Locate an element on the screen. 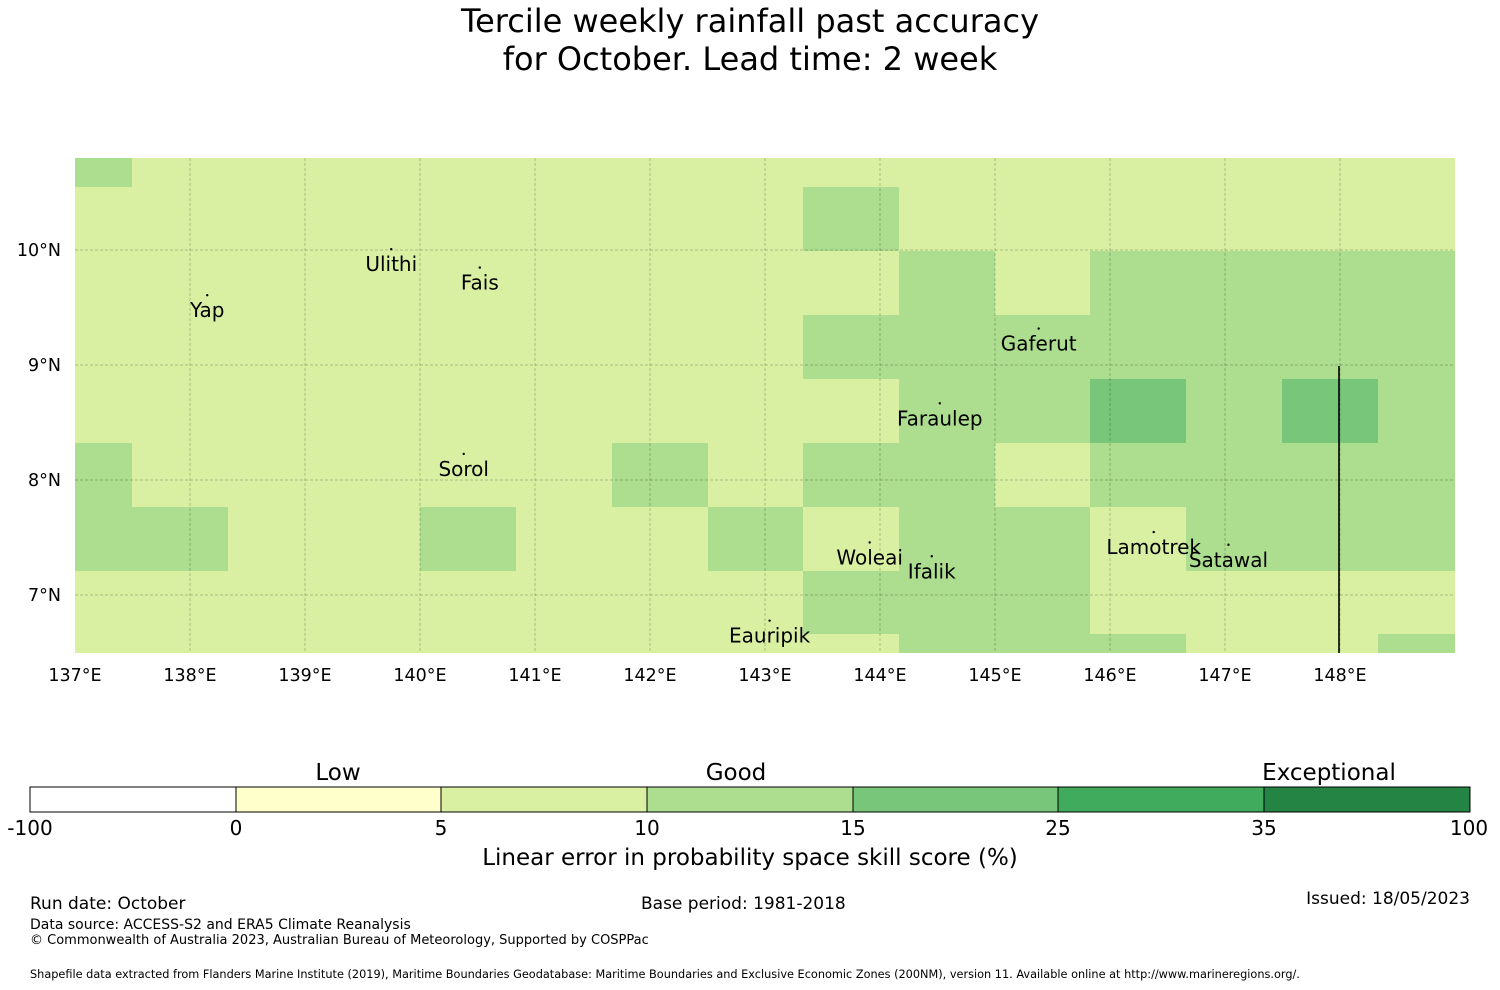 The height and width of the screenshot is (990, 1500). colorbar-category-exceptional: Exceptional is located at coordinates (1329, 773).